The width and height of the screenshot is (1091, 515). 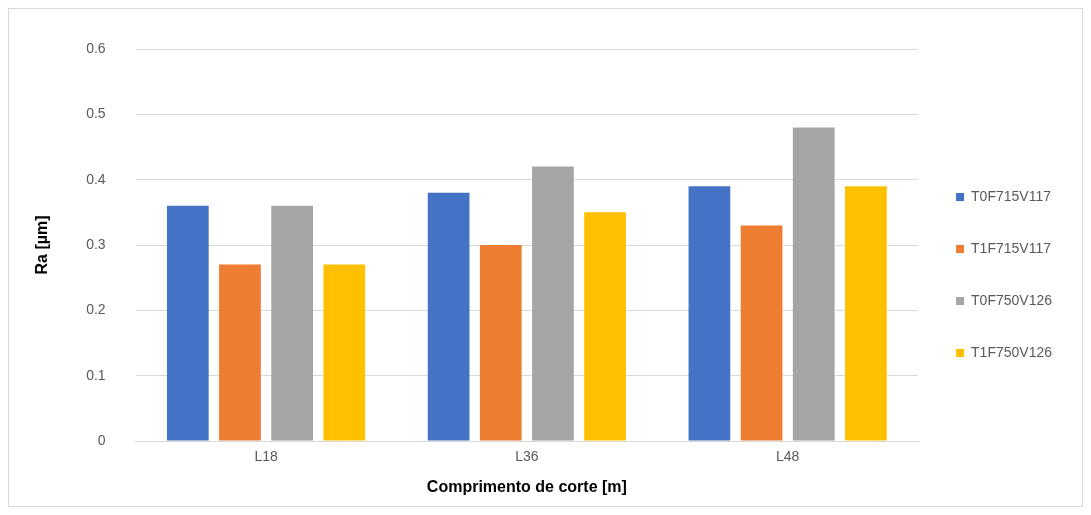 I want to click on legend-label: T1F750V126, so click(x=1012, y=351).